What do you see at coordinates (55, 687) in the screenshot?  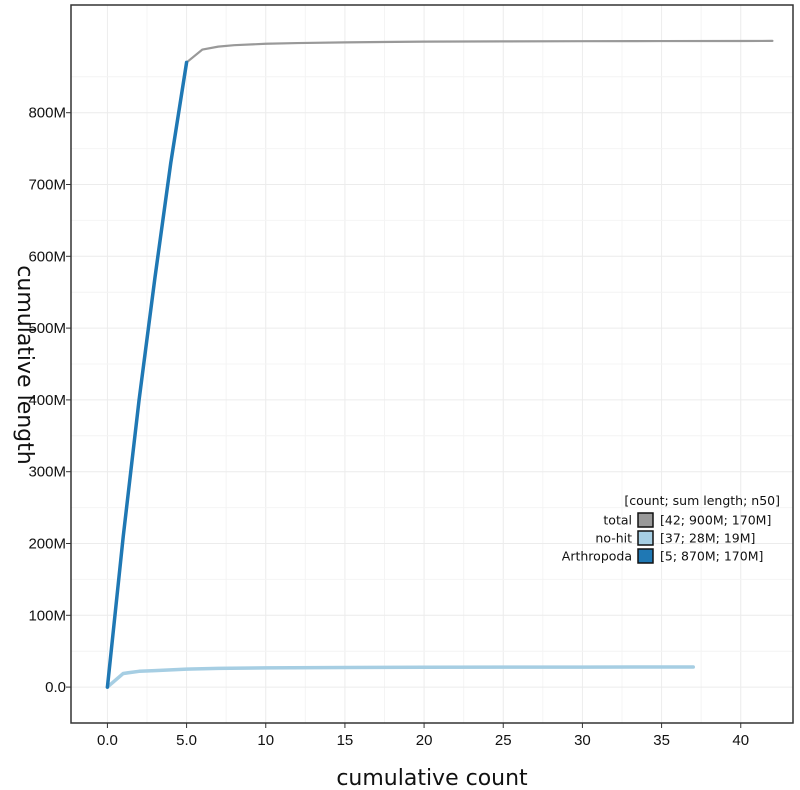 I see `y-tick-label: 0.0` at bounding box center [55, 687].